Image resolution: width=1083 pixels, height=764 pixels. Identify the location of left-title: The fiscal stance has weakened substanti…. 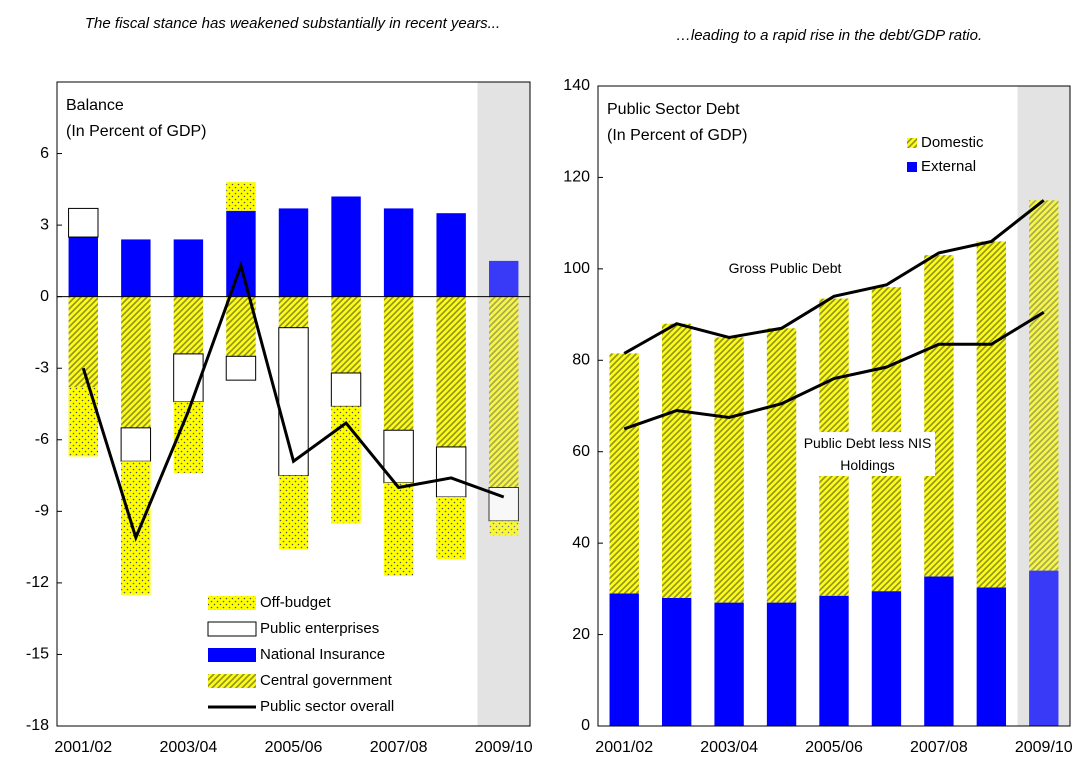
(292, 23).